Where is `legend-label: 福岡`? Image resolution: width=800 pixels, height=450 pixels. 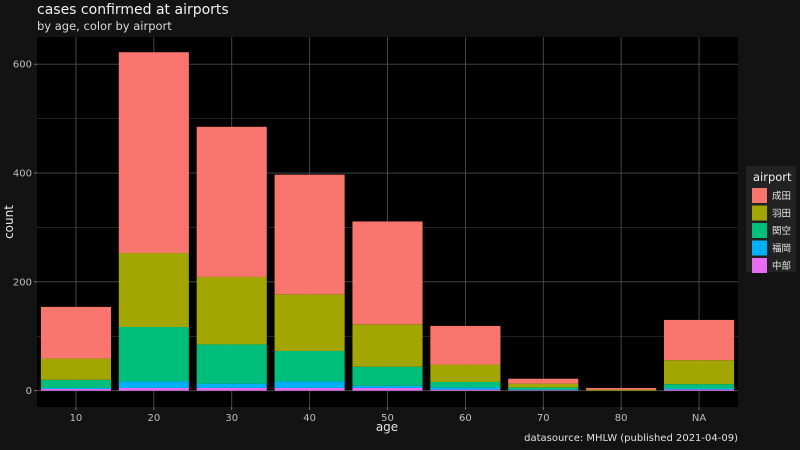 legend-label: 福岡 is located at coordinates (781, 249).